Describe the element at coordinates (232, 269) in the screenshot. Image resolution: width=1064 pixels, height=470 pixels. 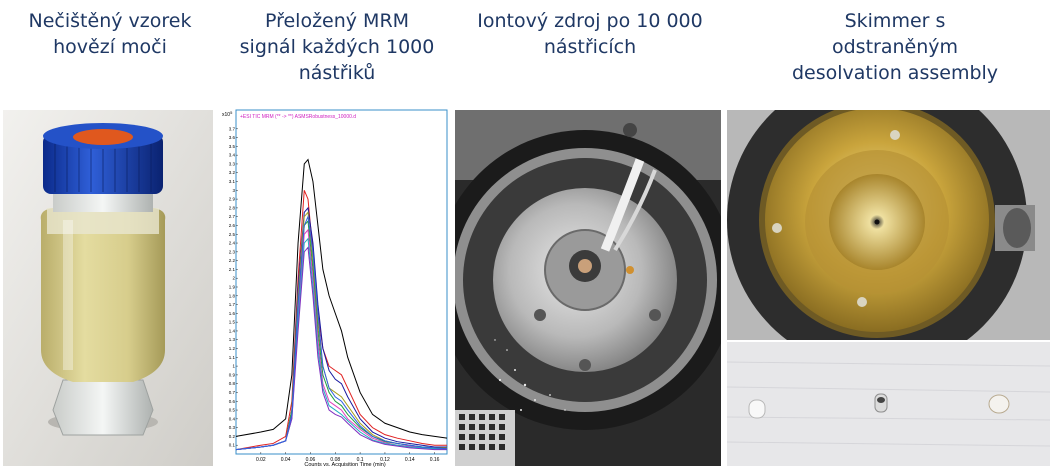
I see `y-tick-label: 2.1` at that location.